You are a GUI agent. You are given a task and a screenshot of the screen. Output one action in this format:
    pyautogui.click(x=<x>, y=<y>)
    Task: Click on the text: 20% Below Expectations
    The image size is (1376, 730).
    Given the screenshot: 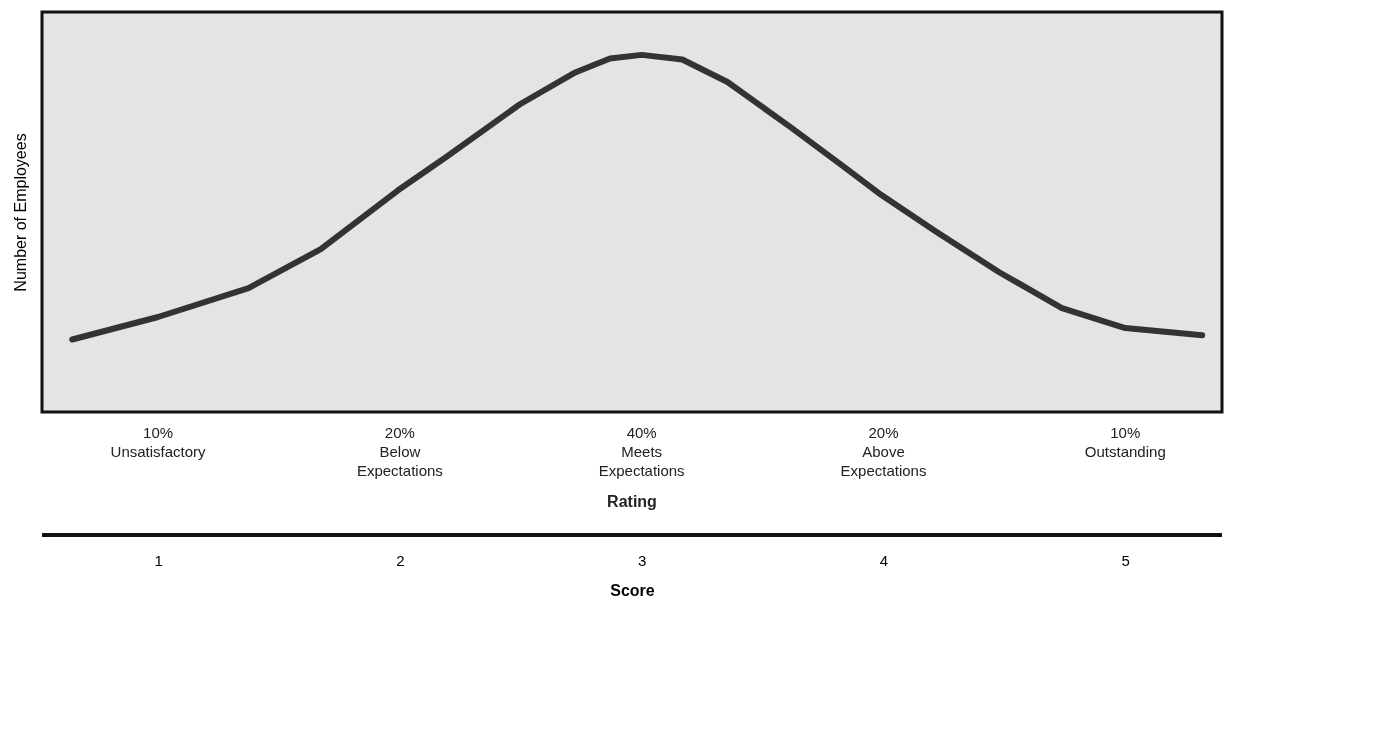 What is the action you would take?
    pyautogui.click(x=399, y=451)
    